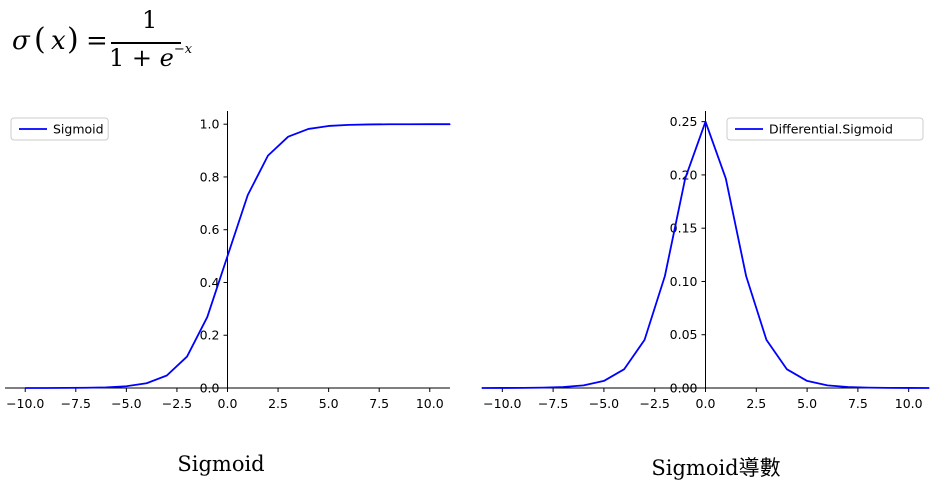 Image resolution: width=933 pixels, height=482 pixels. Describe the element at coordinates (73, 39) in the screenshot. I see `formula-close-paren: )` at that location.